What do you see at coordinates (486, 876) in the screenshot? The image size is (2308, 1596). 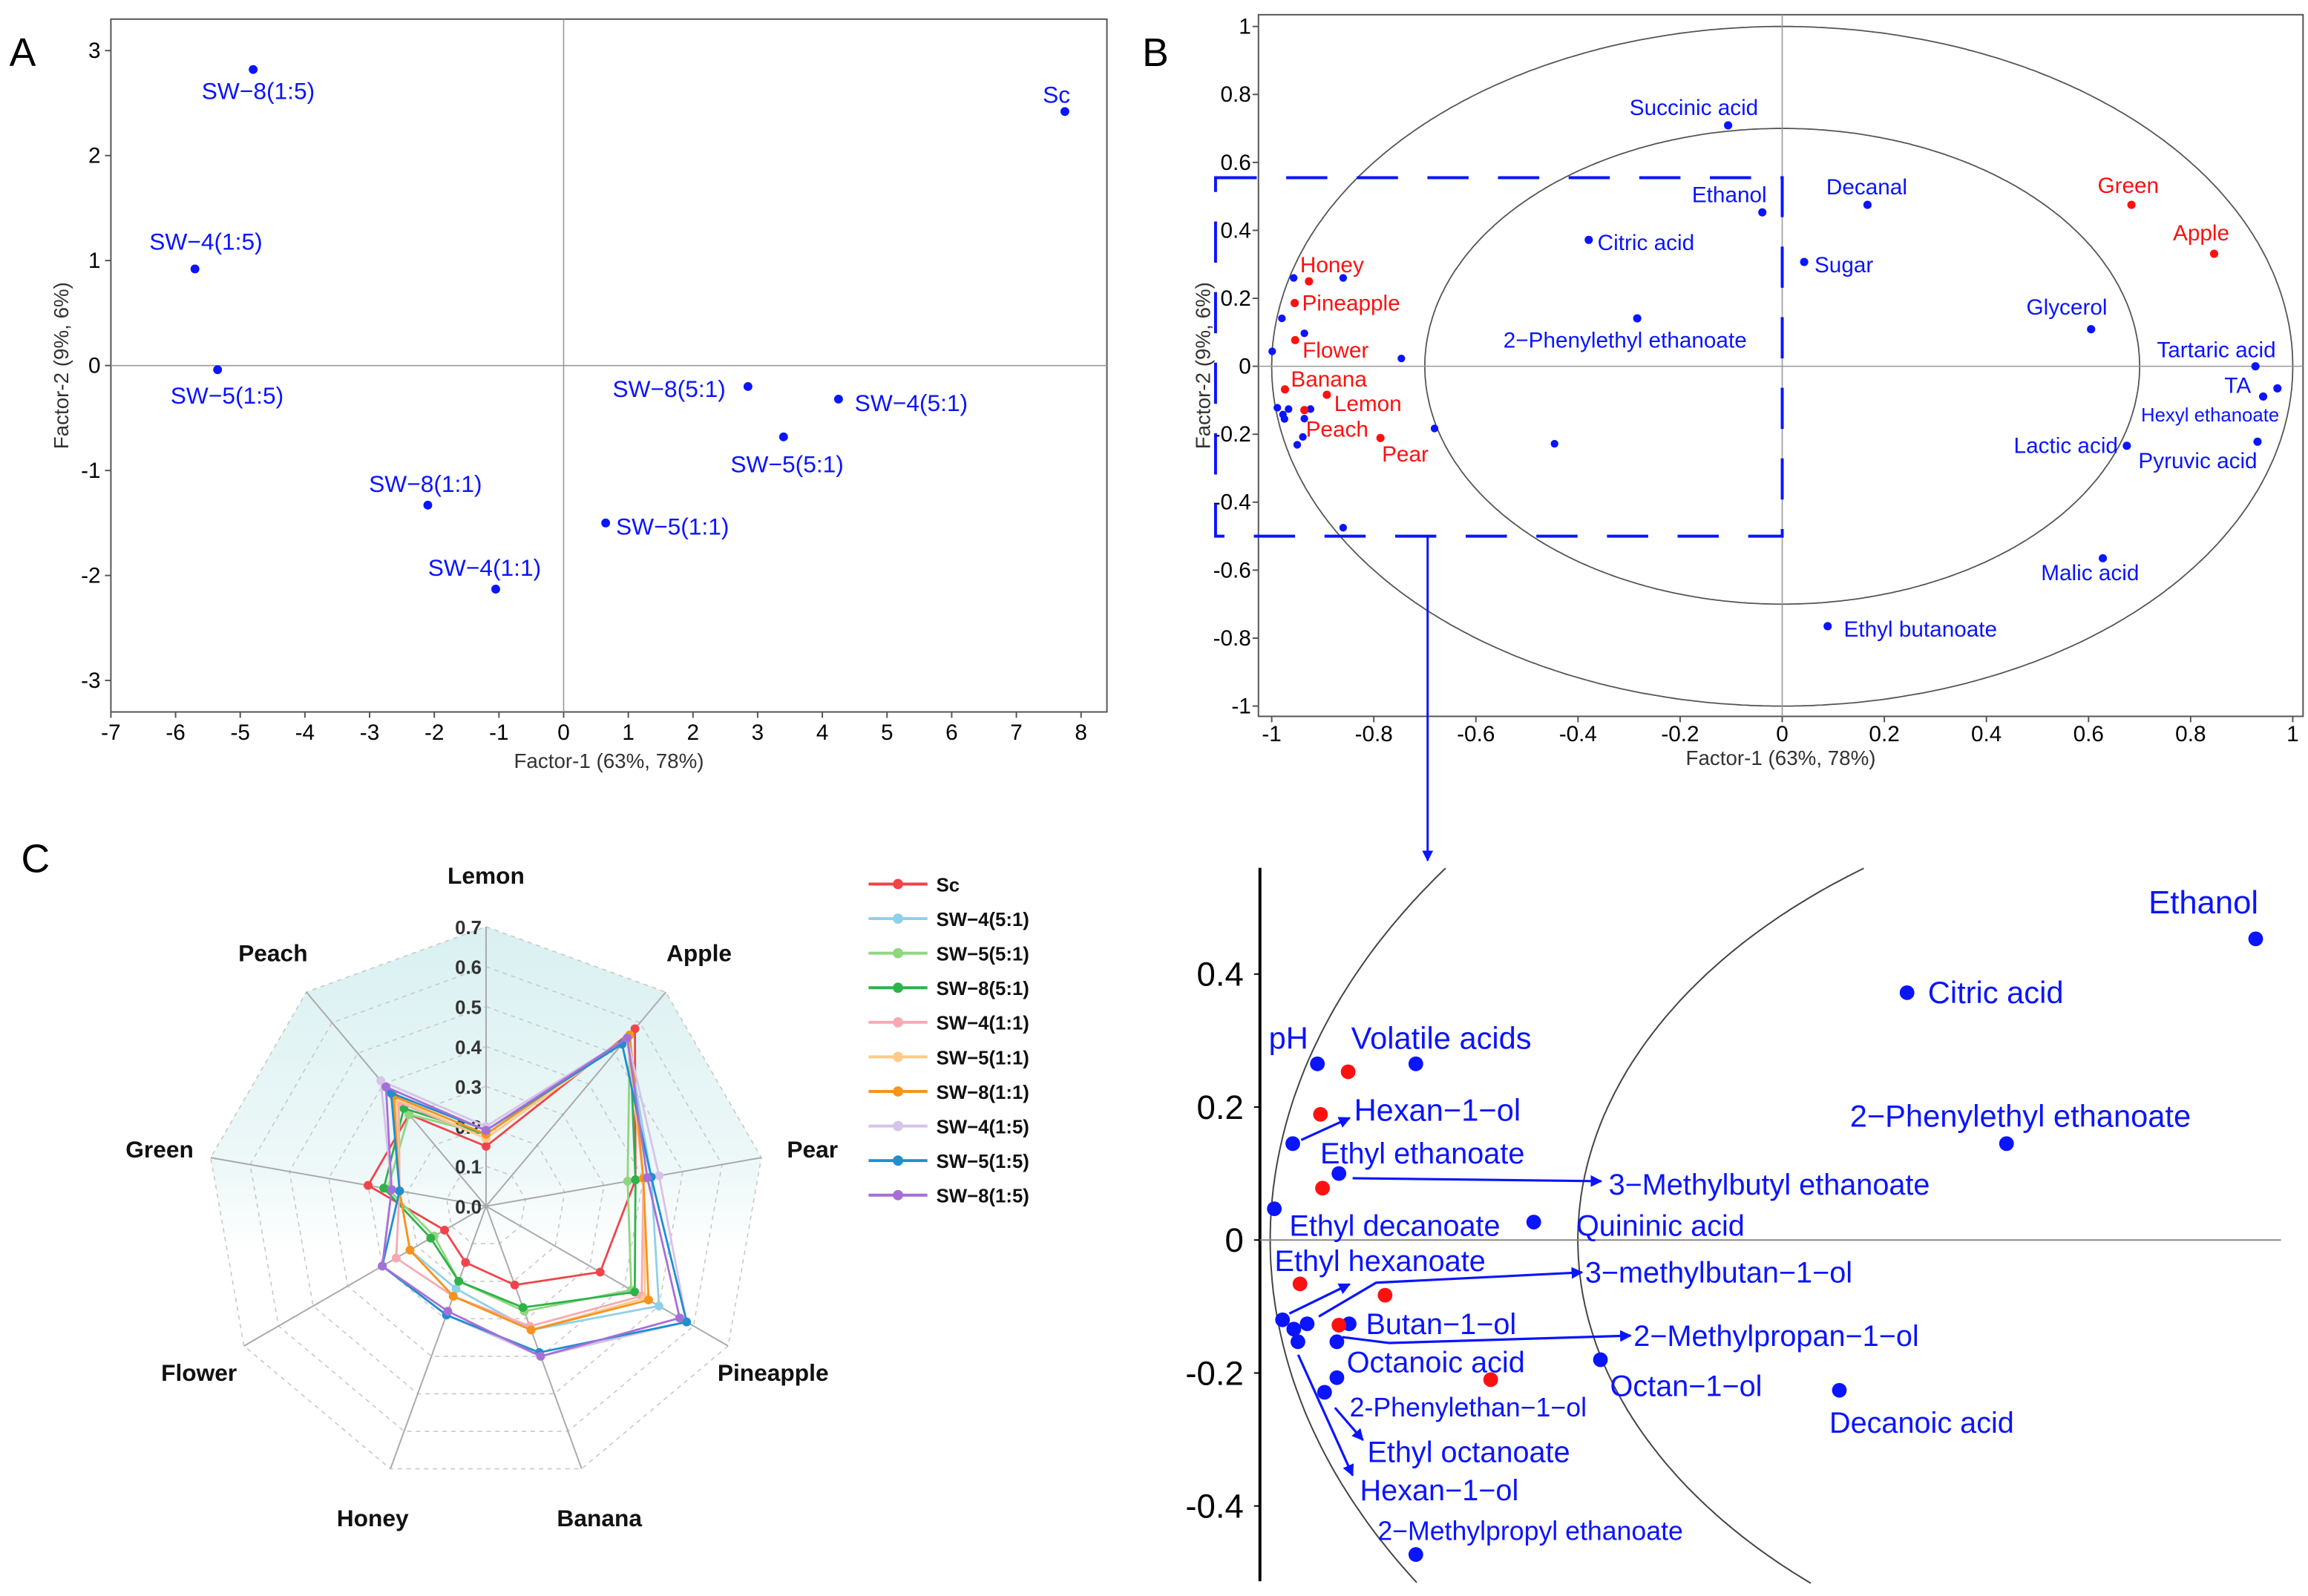 I see `radar-axis-label: Lemon` at bounding box center [486, 876].